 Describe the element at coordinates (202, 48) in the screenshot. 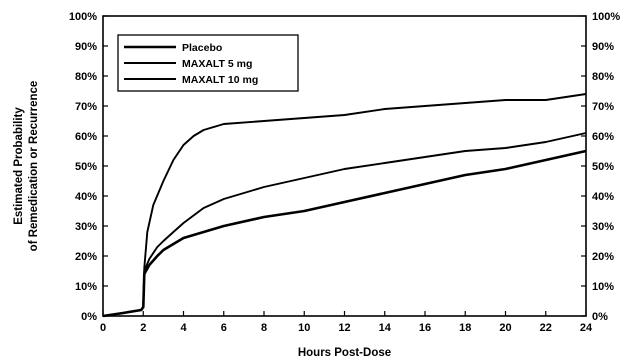

I see `legend-label-0: Placebo` at that location.